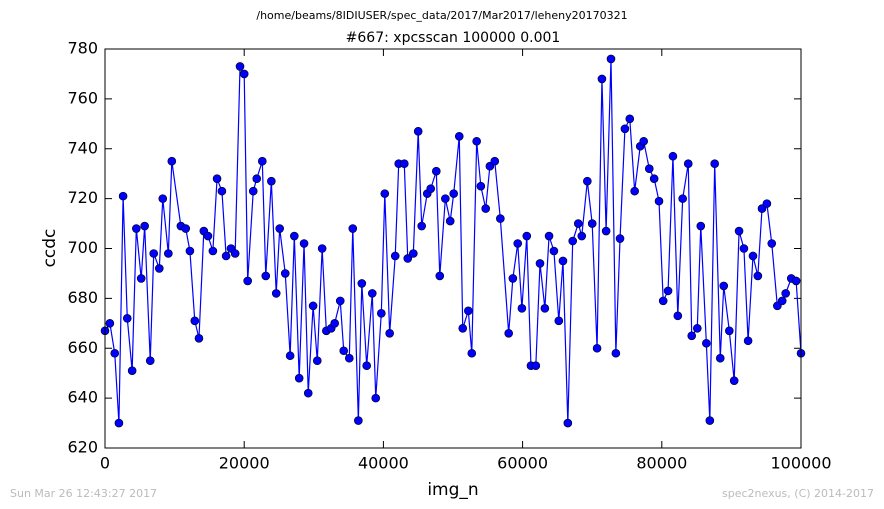  Describe the element at coordinates (50, 248) in the screenshot. I see `y-axis-label: ccdc` at that location.